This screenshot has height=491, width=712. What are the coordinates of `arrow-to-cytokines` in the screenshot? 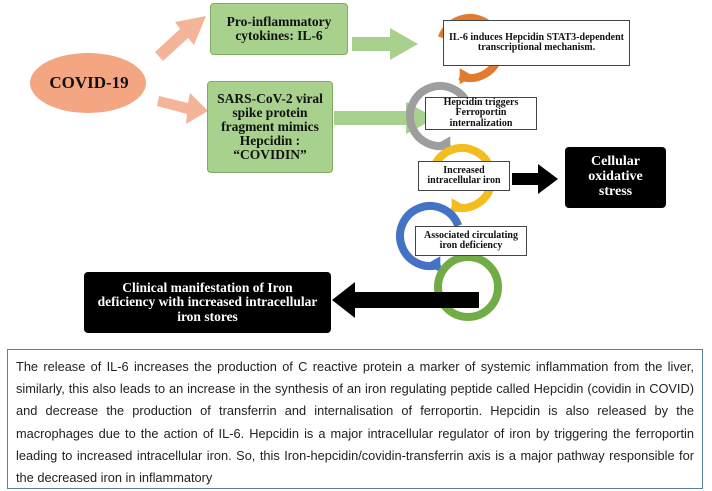 It's located at (180, 38).